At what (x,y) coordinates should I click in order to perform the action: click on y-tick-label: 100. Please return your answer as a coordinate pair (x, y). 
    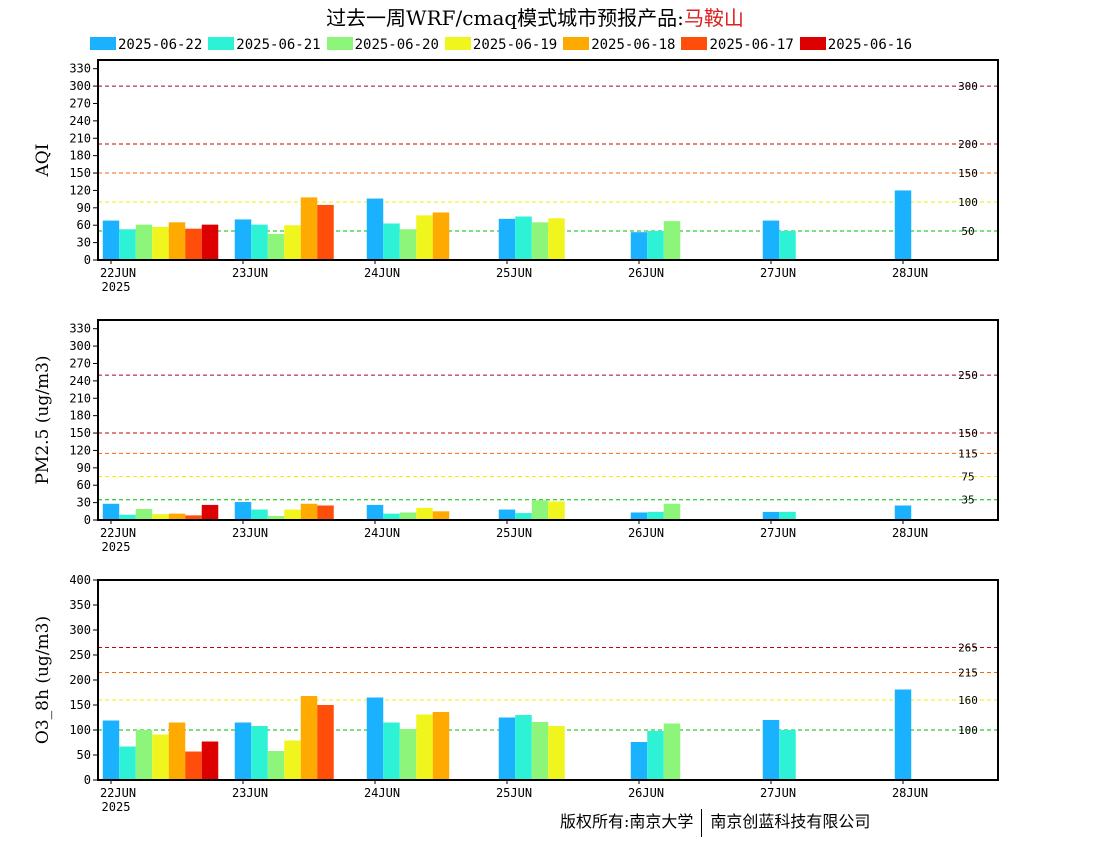
    Looking at the image, I should click on (80, 730).